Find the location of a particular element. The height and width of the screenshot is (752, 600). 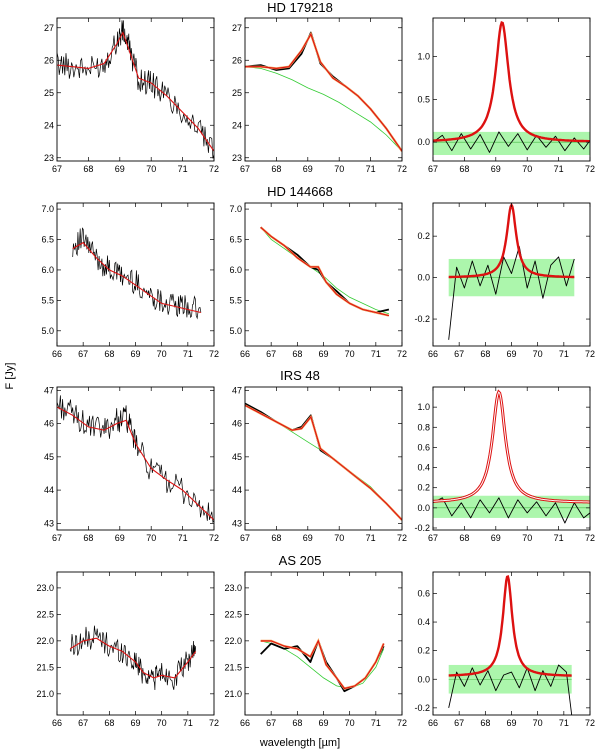

y-tick-label: 26 is located at coordinates (49, 60).